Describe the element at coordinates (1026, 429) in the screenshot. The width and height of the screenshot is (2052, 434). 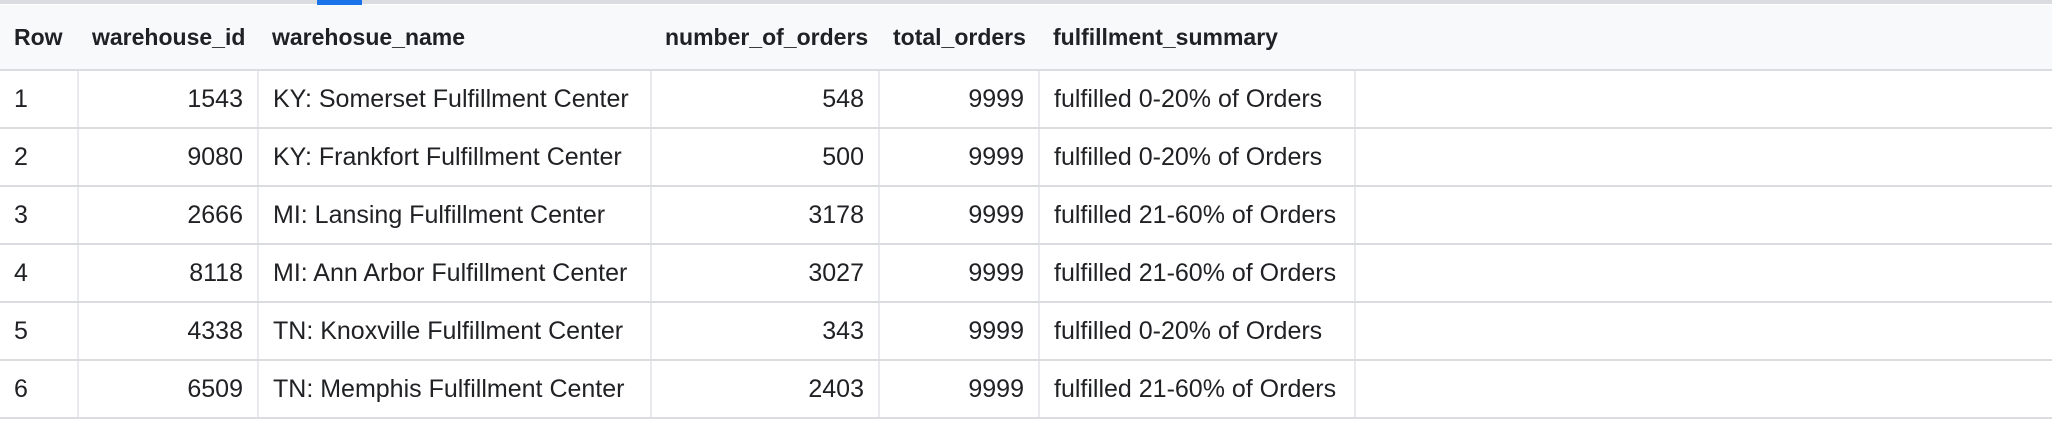
I see `results-bottom-area` at that location.